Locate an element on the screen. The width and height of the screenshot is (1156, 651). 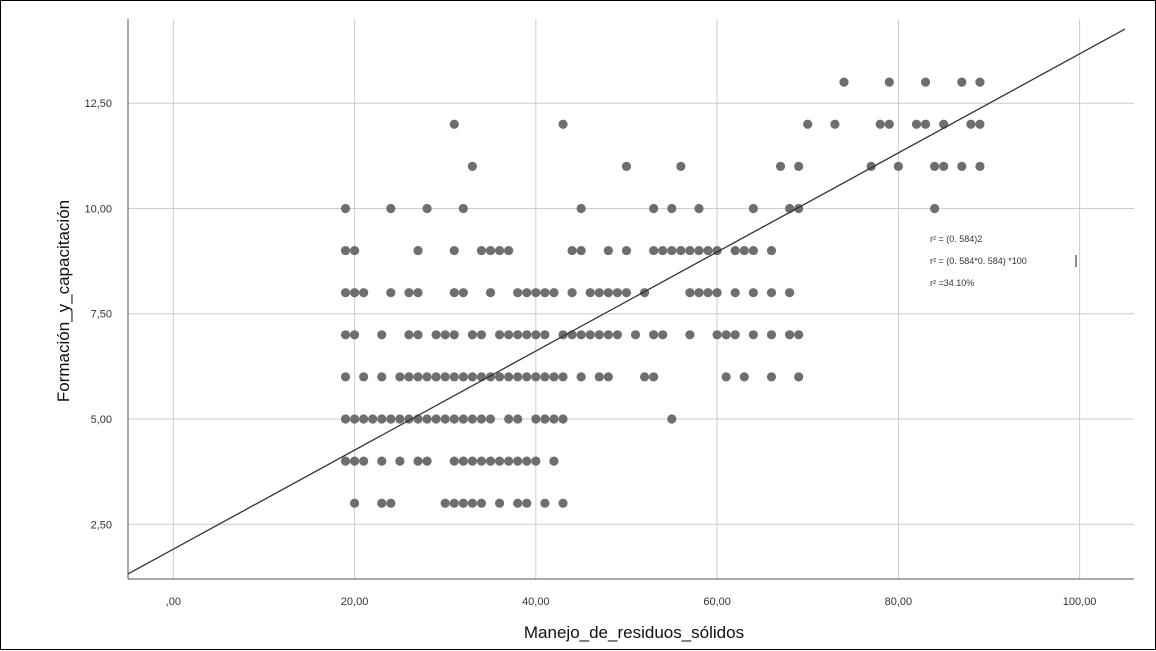
x-tick-label: 80,00 is located at coordinates (899, 602).